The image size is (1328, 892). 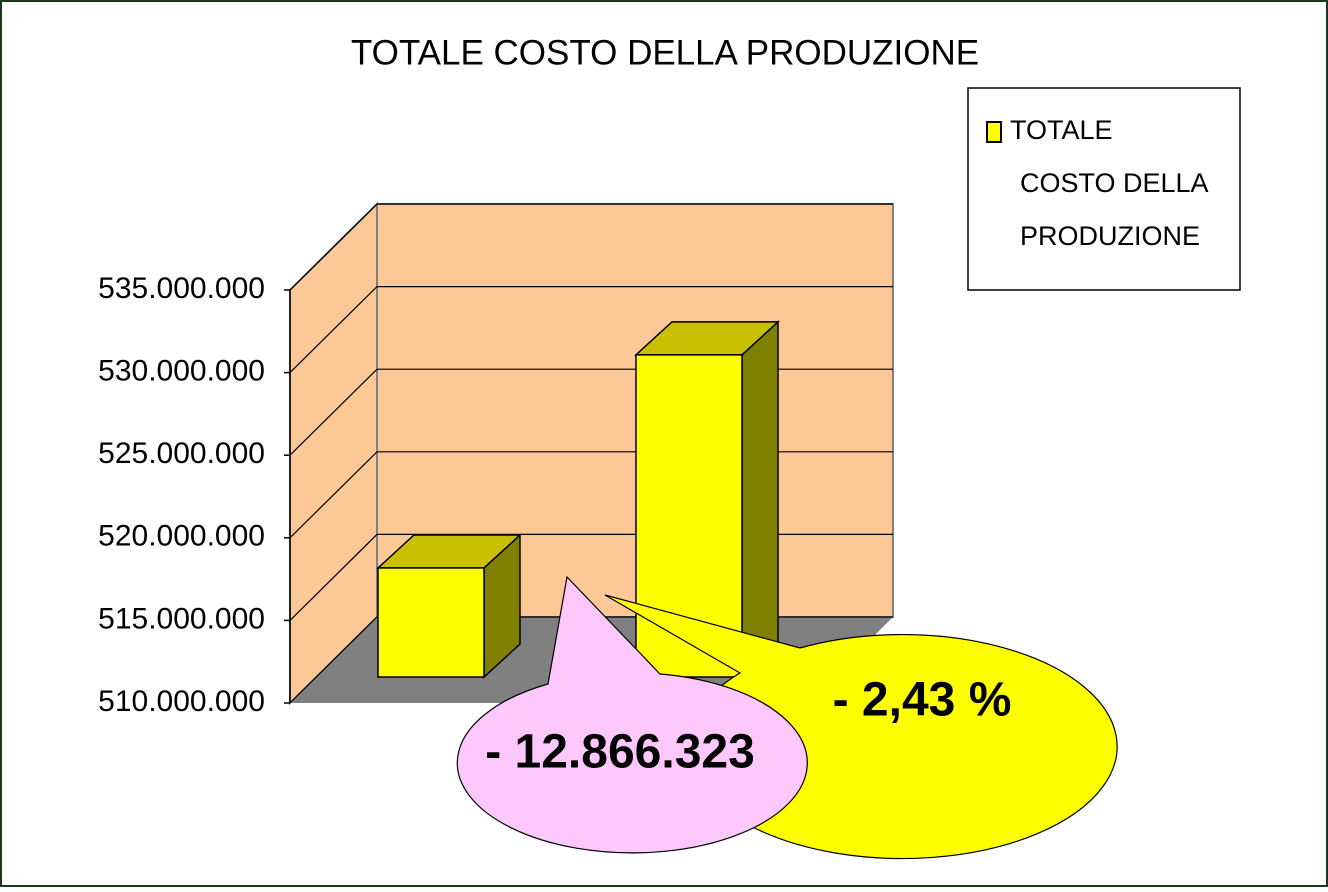 What do you see at coordinates (333, 453) in the screenshot?
I see `left-wall` at bounding box center [333, 453].